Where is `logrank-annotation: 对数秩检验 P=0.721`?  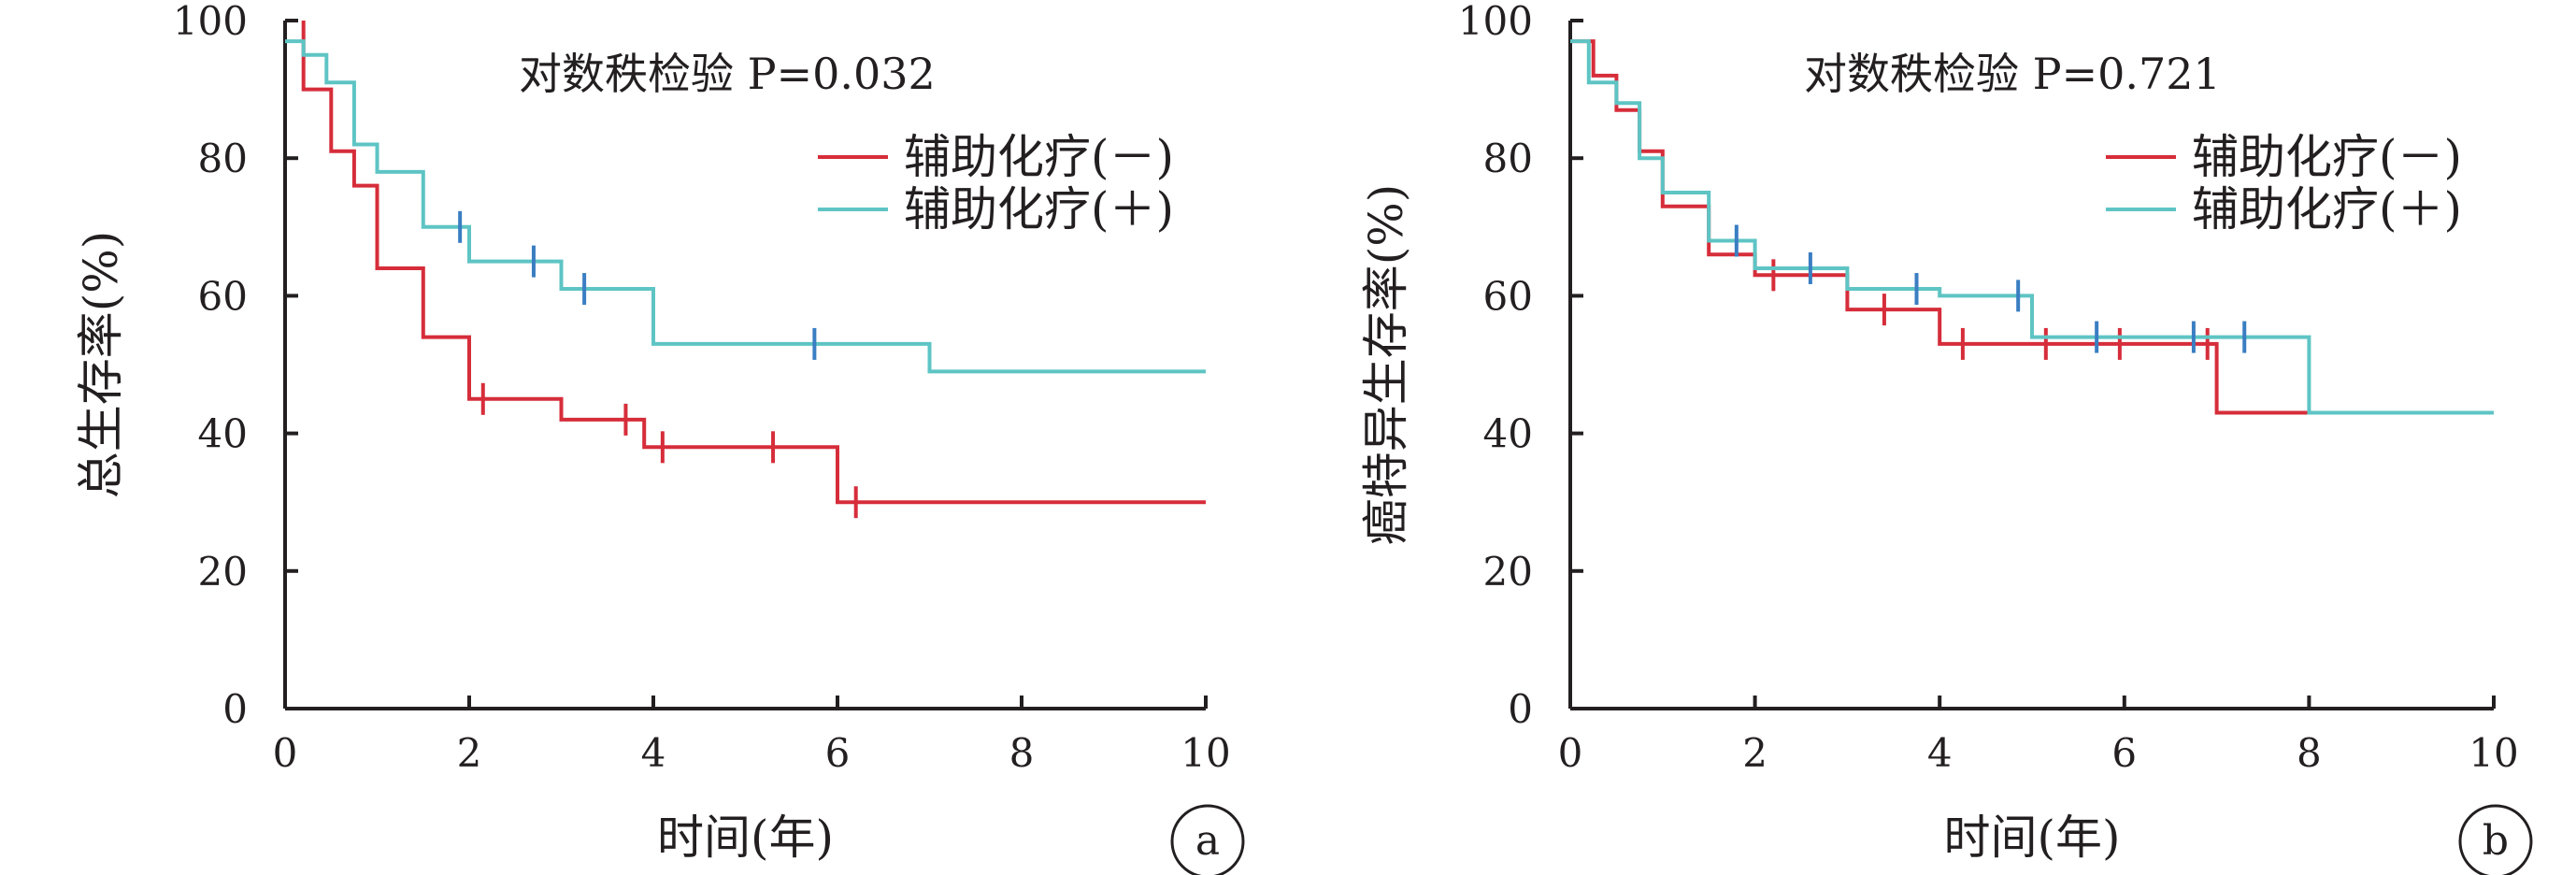
logrank-annotation: 对数秩检验 P=0.721 is located at coordinates (2012, 74).